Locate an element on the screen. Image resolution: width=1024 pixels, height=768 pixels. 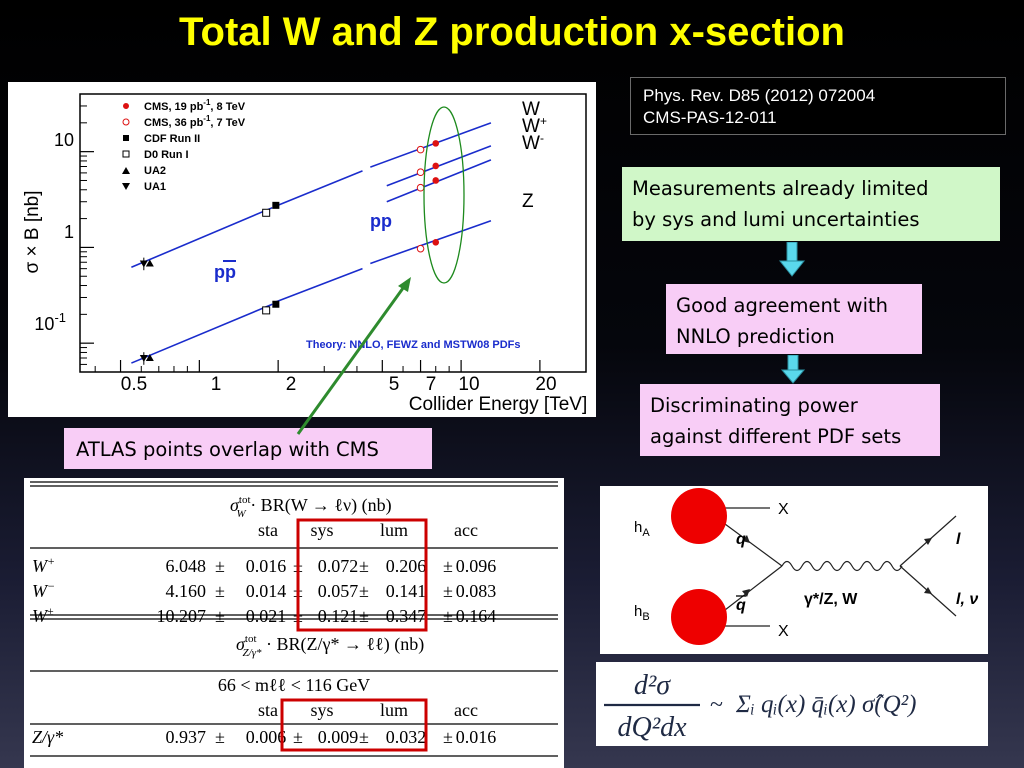
theory-curve-w is located at coordinates (431, 145).